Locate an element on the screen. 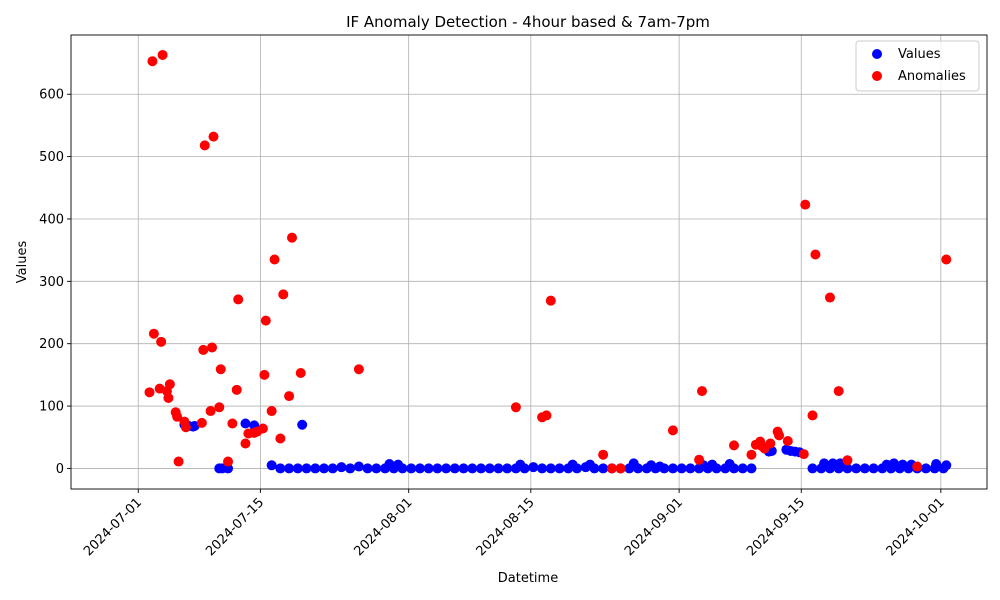 The height and width of the screenshot is (600, 1000). y-tick-label: 200 is located at coordinates (51, 344).